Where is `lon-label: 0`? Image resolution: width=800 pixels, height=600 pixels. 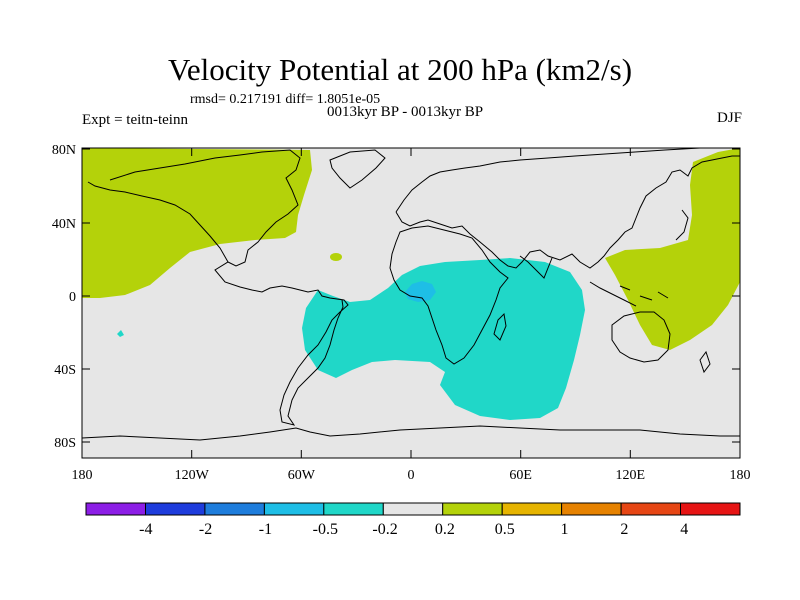
lon-label: 0 is located at coordinates (411, 475).